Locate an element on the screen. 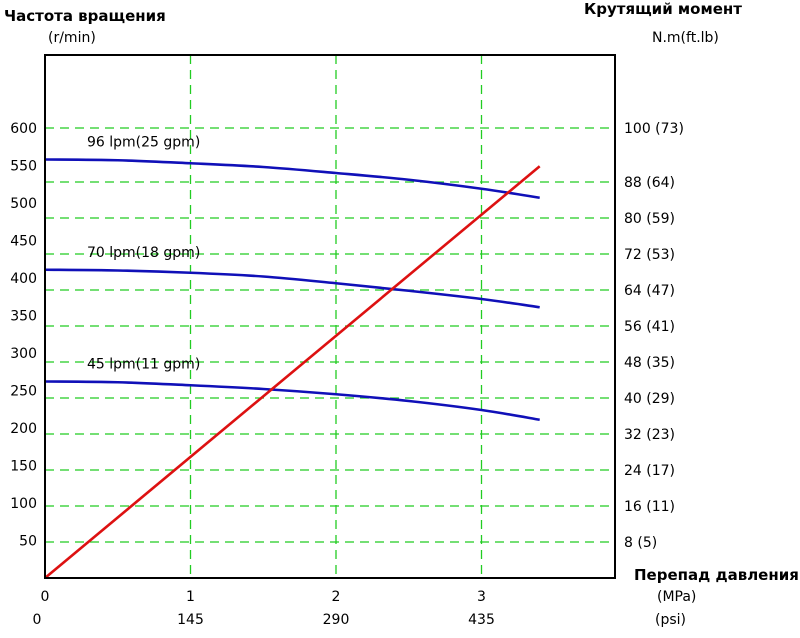  x-axis-unit-psi: (psi) is located at coordinates (670, 620).